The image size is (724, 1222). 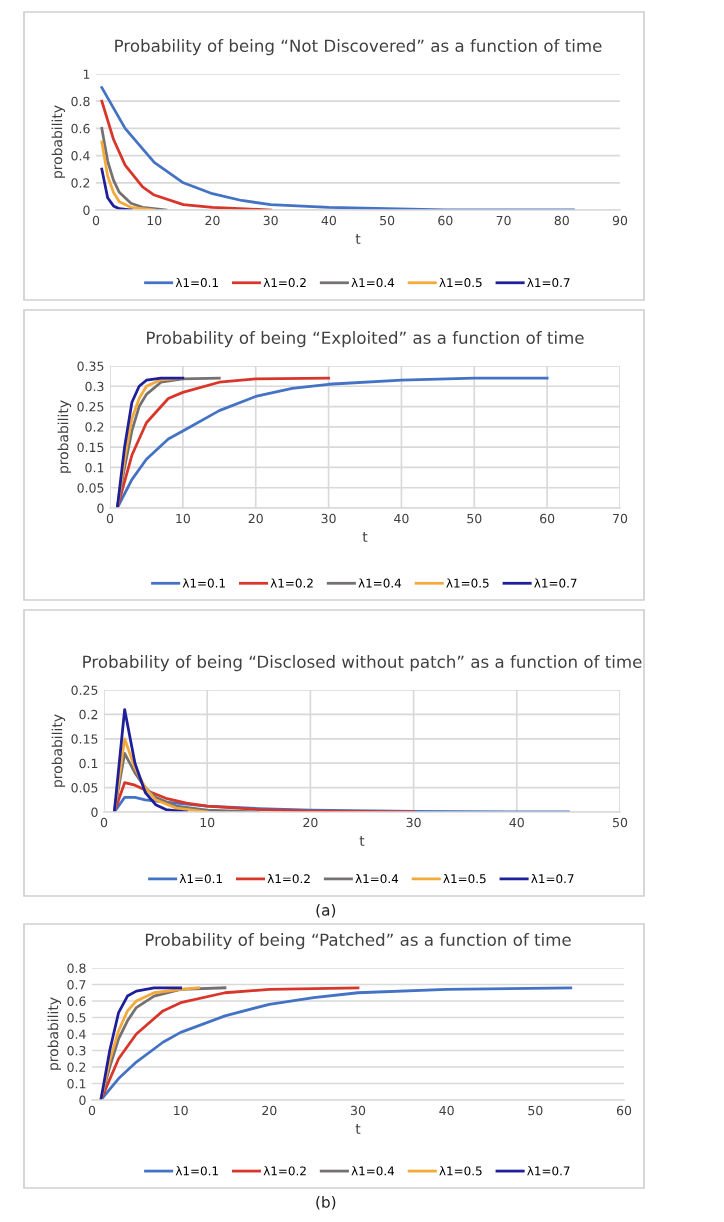 What do you see at coordinates (358, 47) in the screenshot?
I see `chart-title: Probability of being “Not Discovered” as a function of time` at bounding box center [358, 47].